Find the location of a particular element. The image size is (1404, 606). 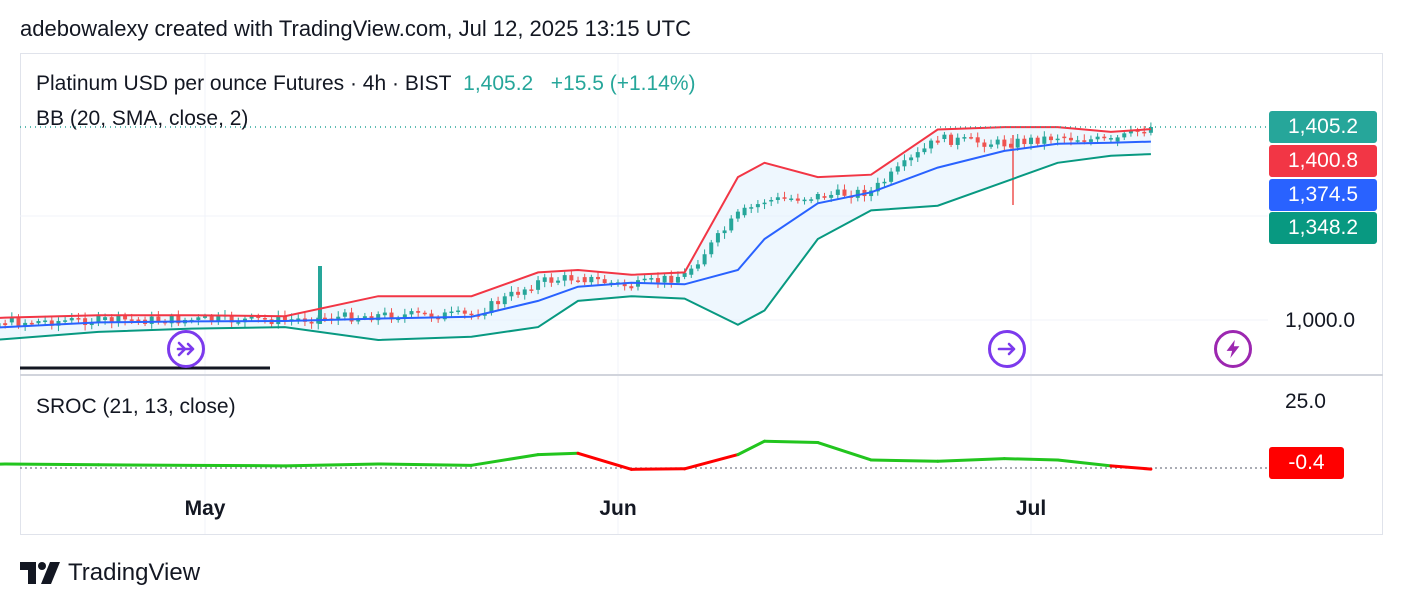

month-label-may: May is located at coordinates (205, 508).